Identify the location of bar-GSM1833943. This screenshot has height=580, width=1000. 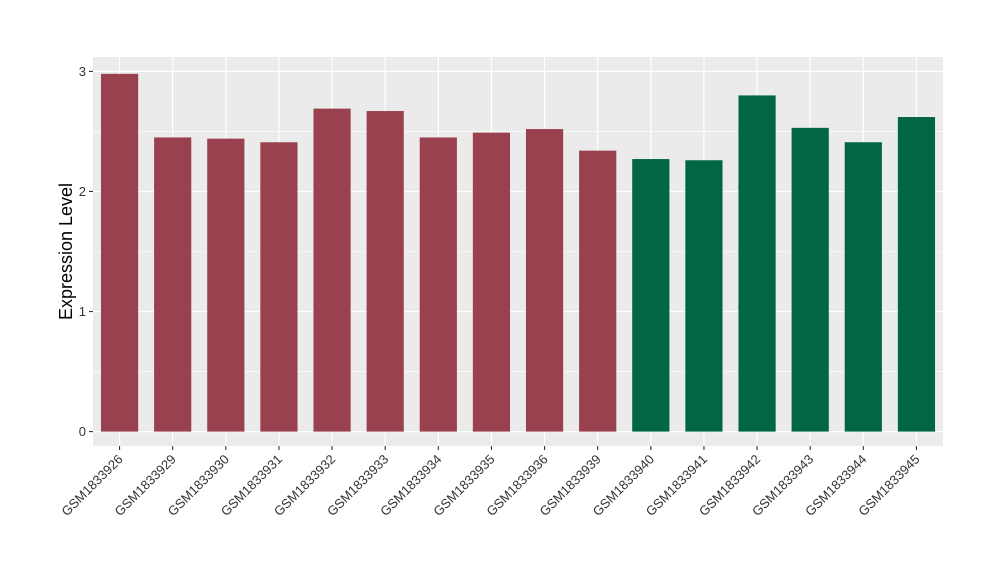
(810, 279).